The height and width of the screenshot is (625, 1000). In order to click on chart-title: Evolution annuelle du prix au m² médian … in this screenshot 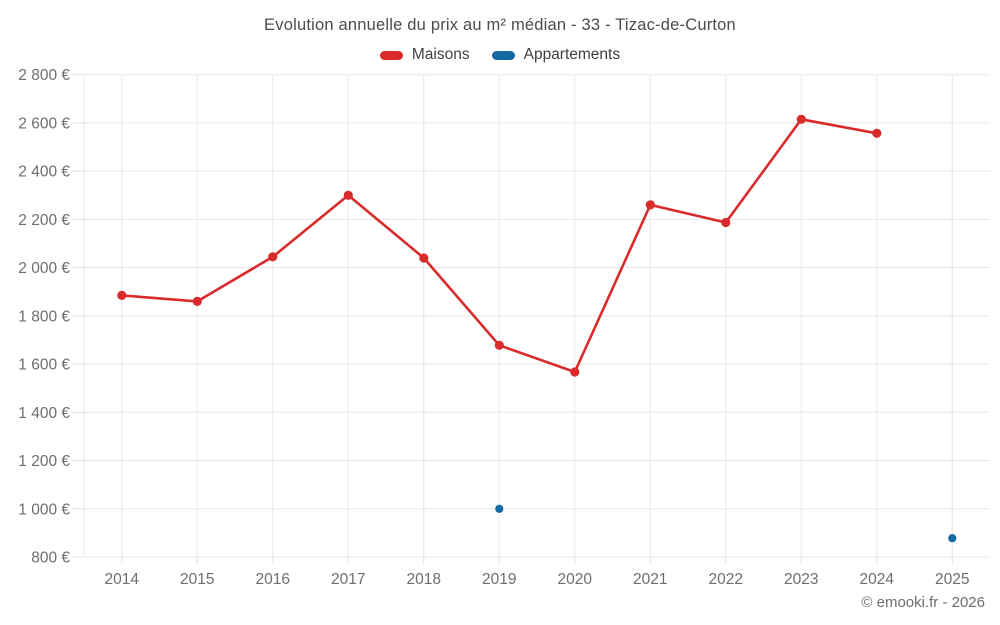, I will do `click(500, 25)`.